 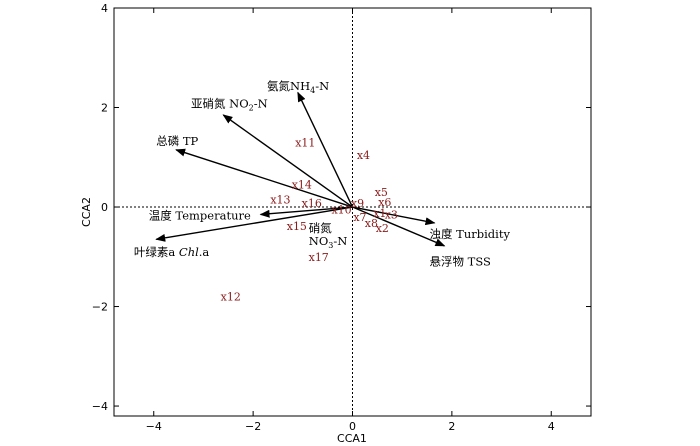 What do you see at coordinates (363, 155) in the screenshot?
I see `site-x4: x4` at bounding box center [363, 155].